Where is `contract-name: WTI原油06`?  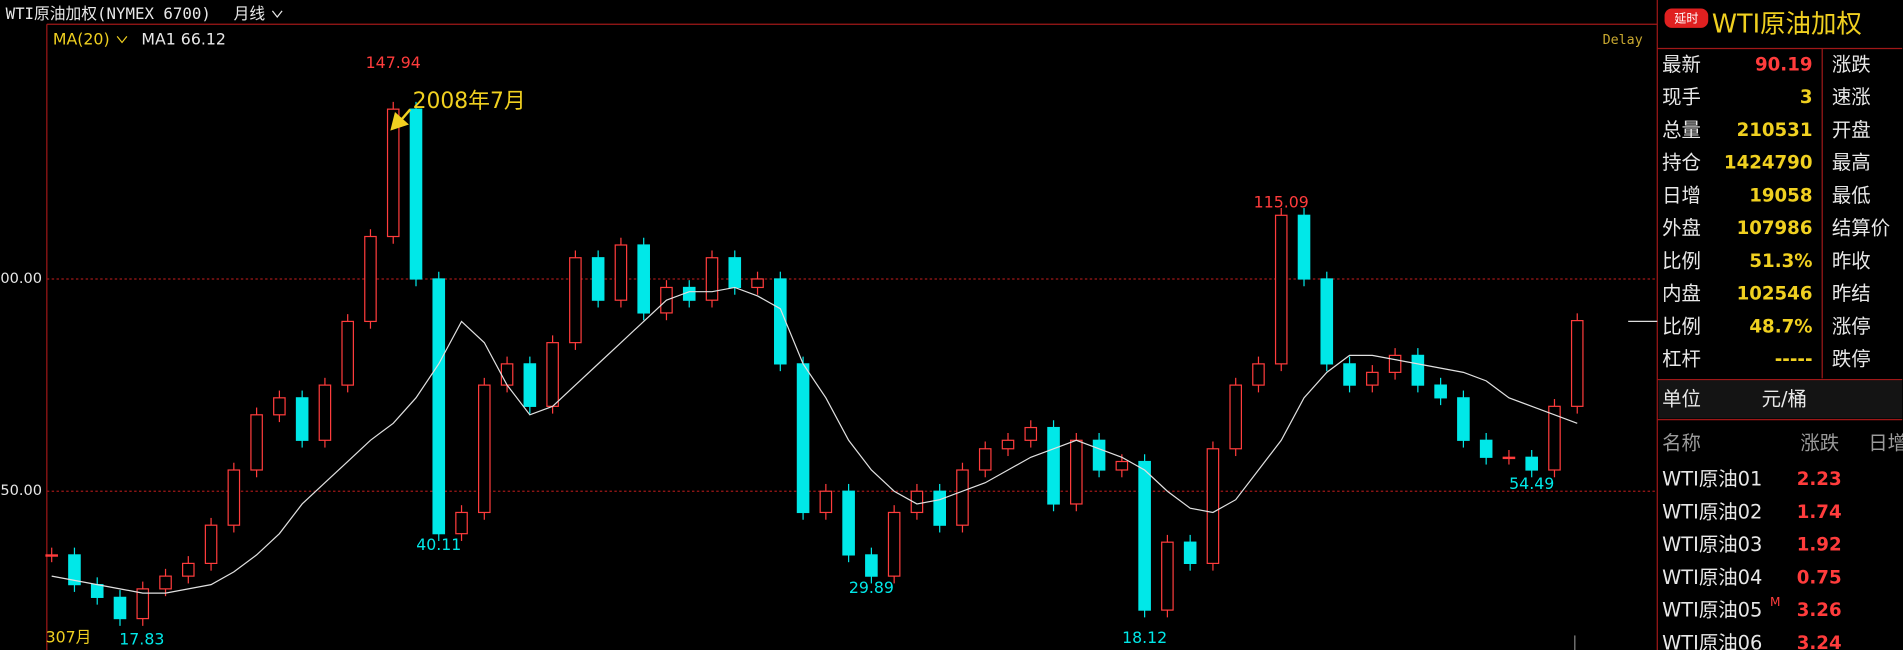
contract-name: WTI原油06 is located at coordinates (1712, 640).